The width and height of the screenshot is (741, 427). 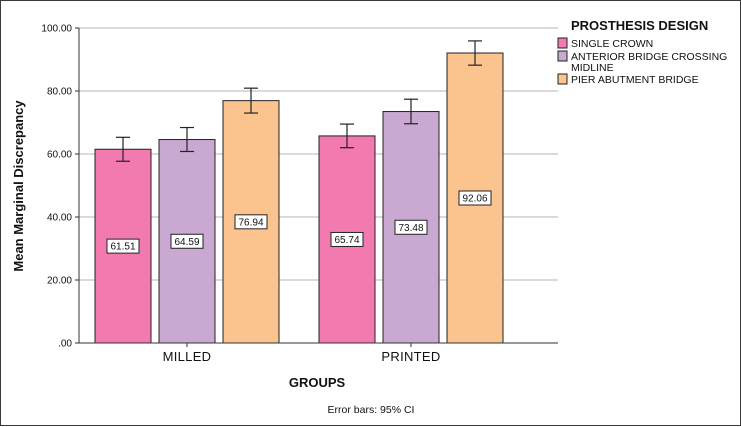 I want to click on data-label: 76.94, so click(x=250, y=222).